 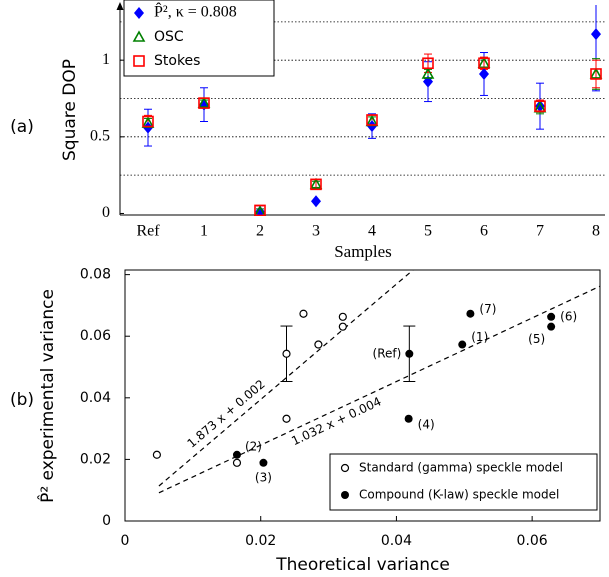 What do you see at coordinates (461, 468) in the screenshot?
I see `legend-label: Standard (gamma) speckle model` at bounding box center [461, 468].